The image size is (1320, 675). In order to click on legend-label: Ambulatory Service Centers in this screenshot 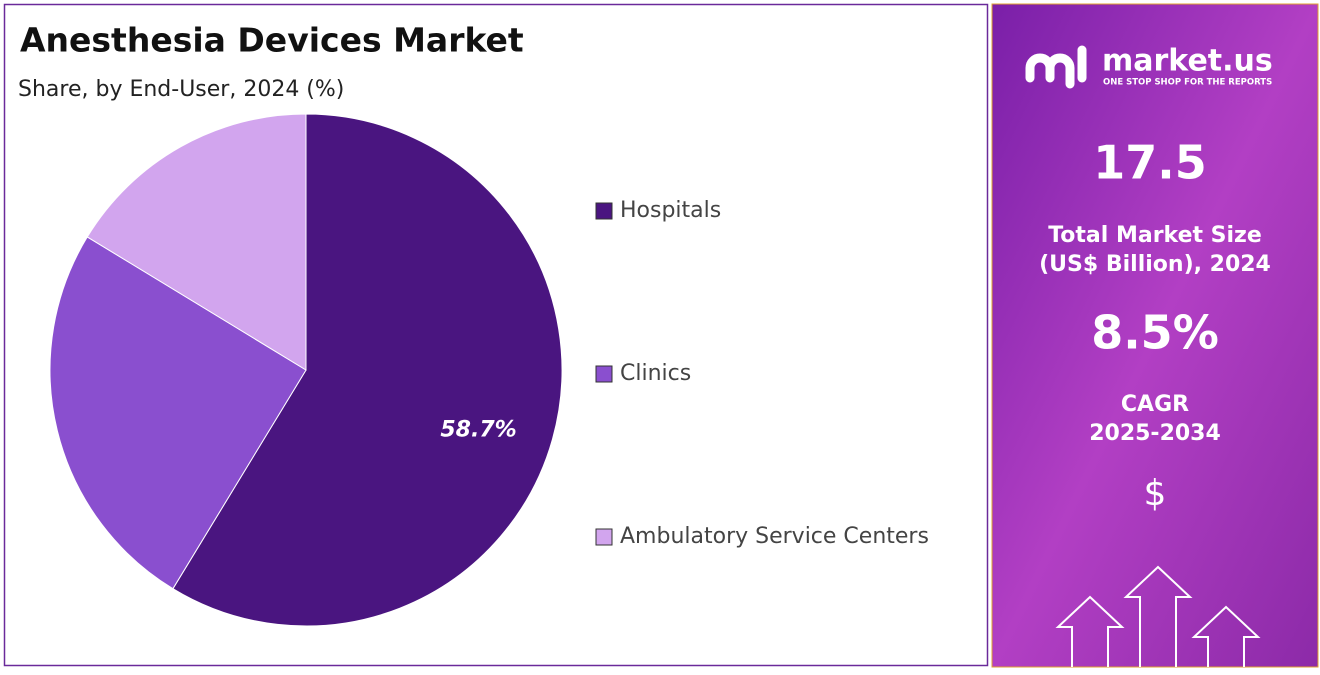, I will do `click(774, 536)`.